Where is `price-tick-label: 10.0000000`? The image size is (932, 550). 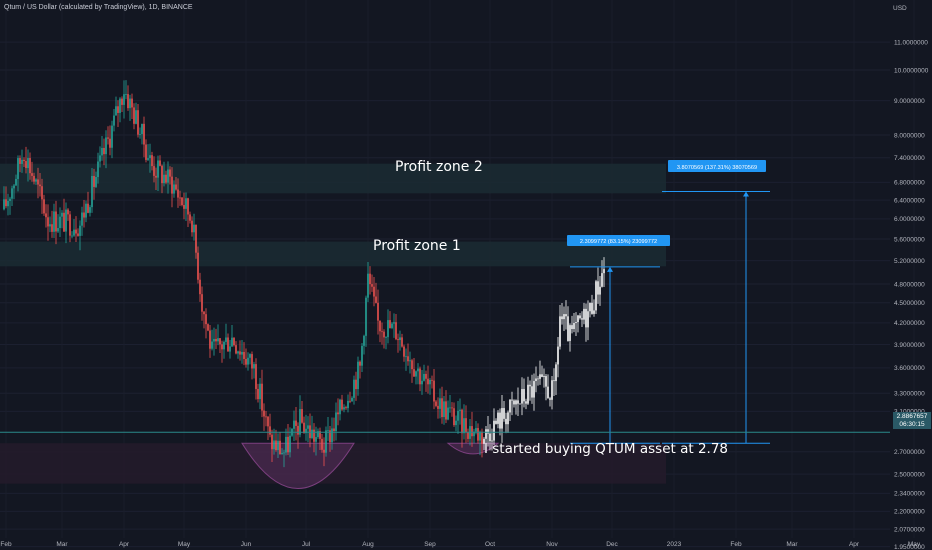 price-tick-label: 10.0000000 is located at coordinates (911, 70).